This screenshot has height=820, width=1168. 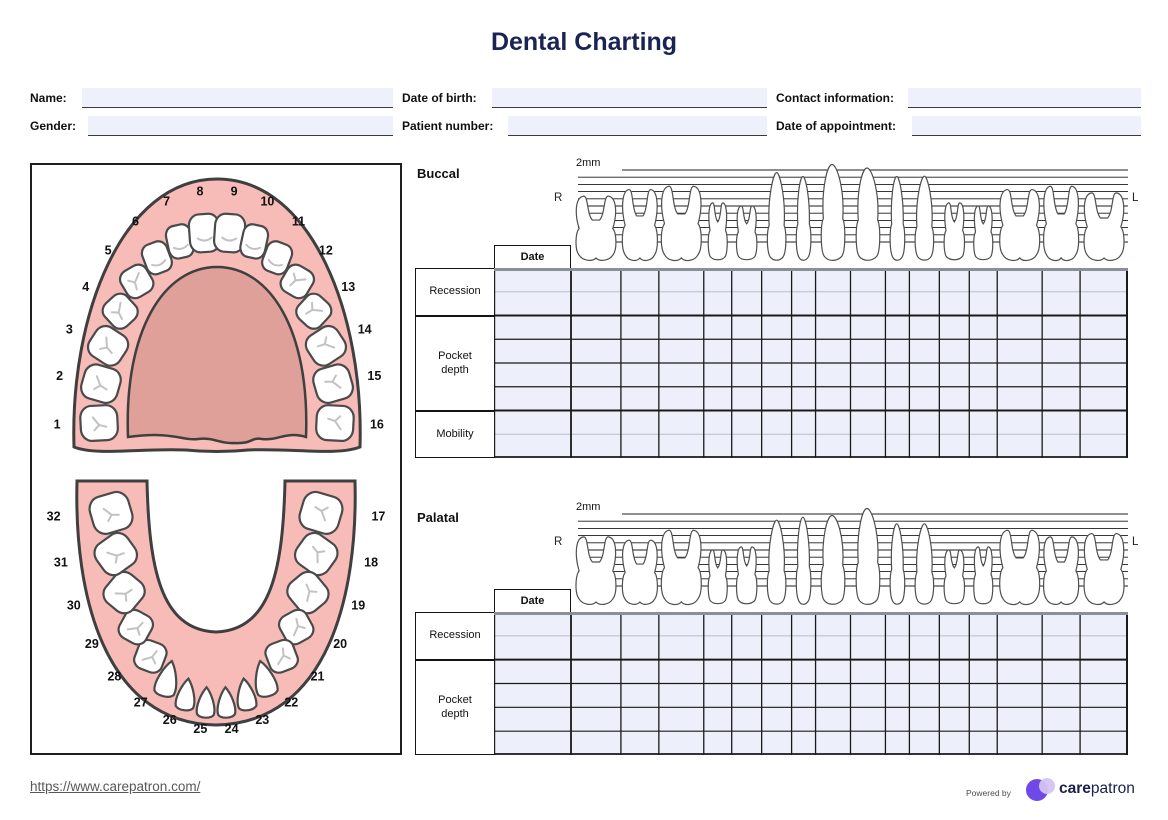 I want to click on palatal-scale-label: 2mm, so click(x=588, y=507).